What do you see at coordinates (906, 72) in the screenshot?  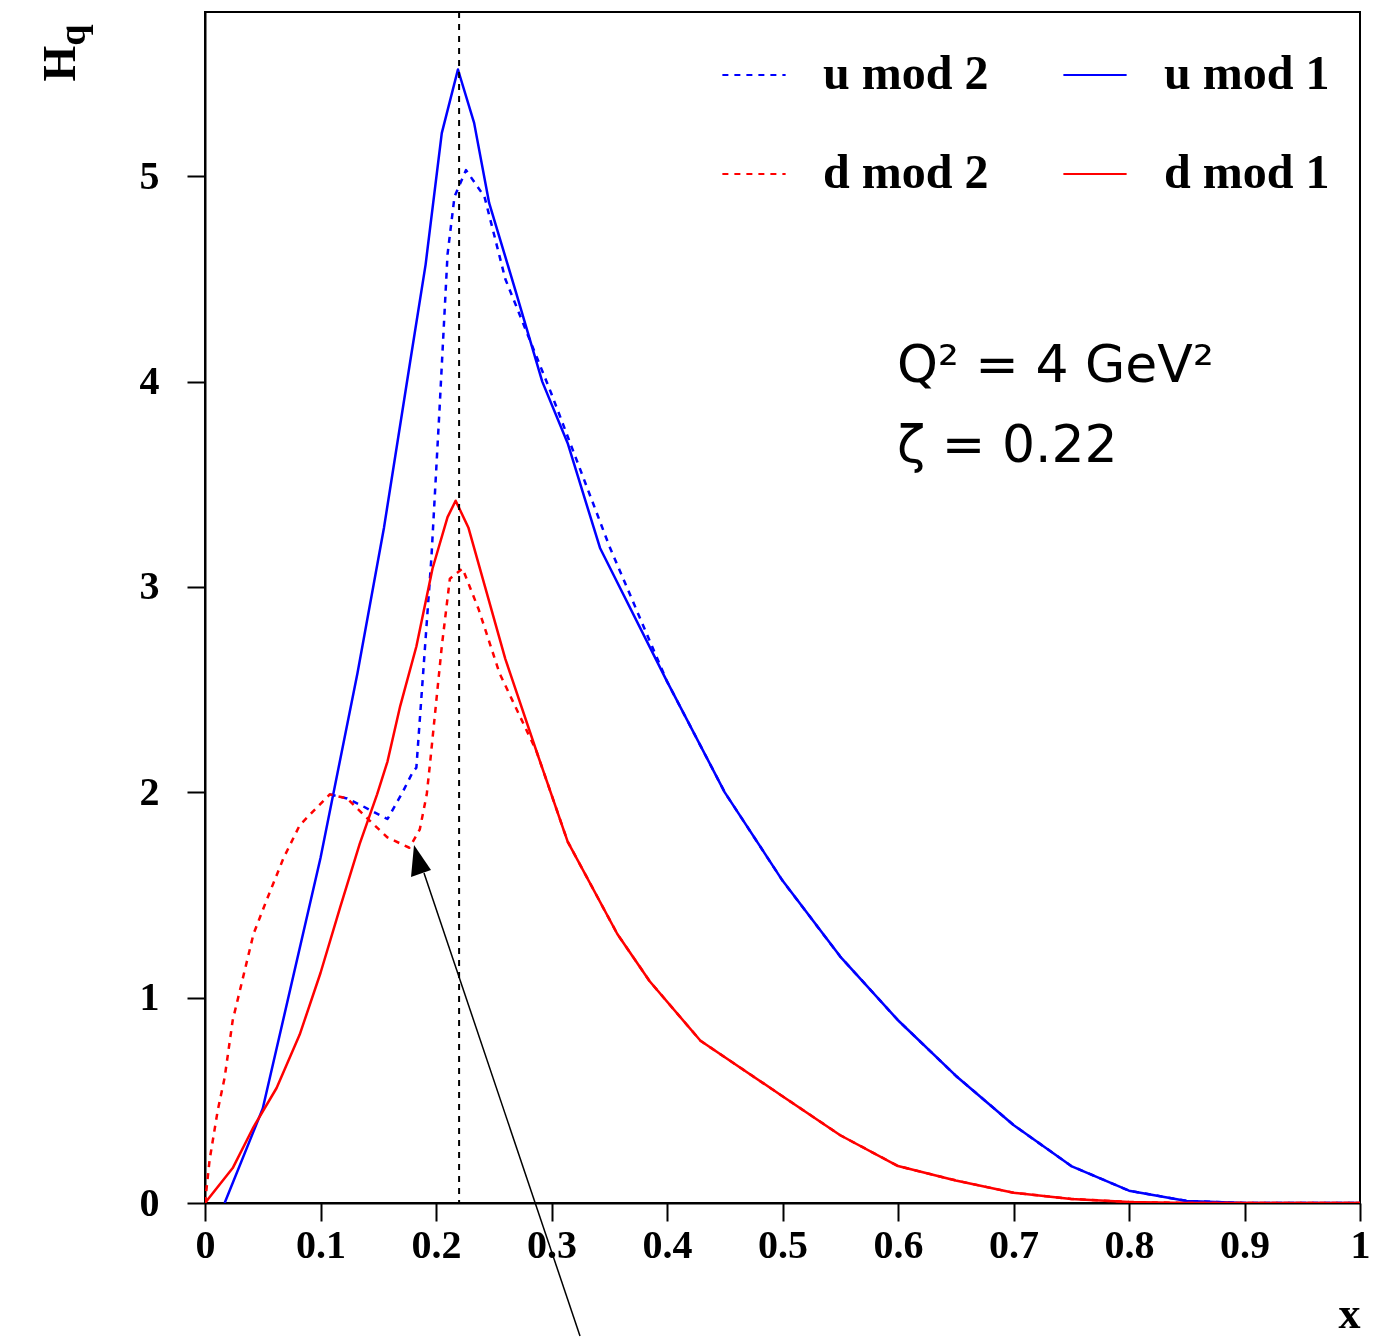 I see `legend-label: u mod 2` at bounding box center [906, 72].